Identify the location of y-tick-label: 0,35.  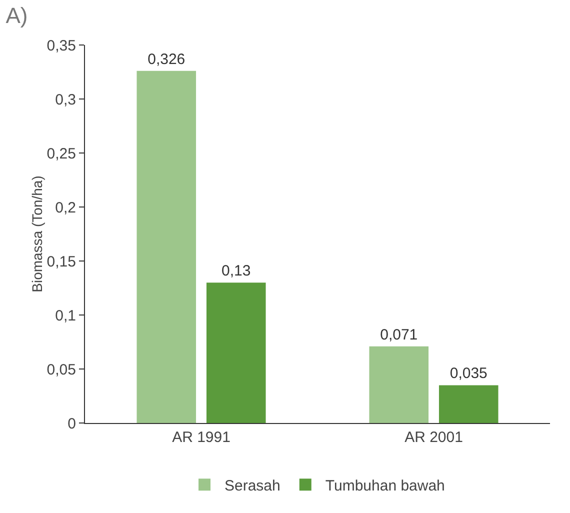
(61, 45).